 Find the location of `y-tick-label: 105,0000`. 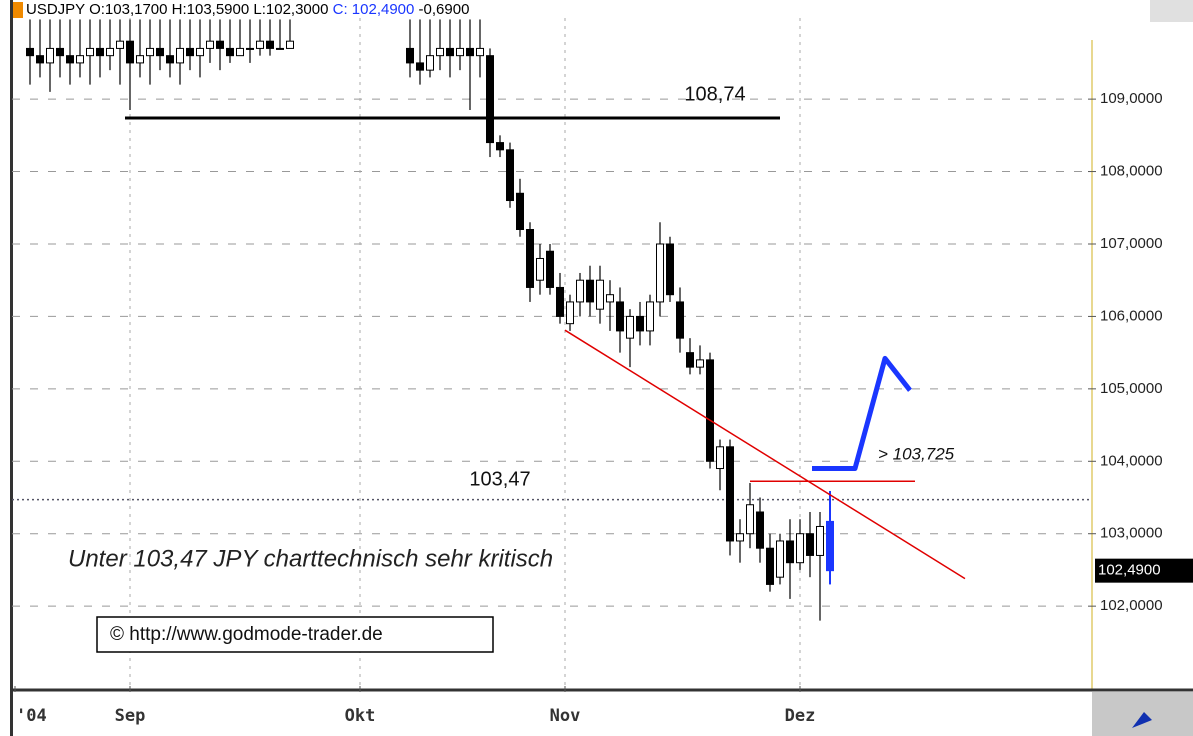

y-tick-label: 105,0000 is located at coordinates (1131, 388).